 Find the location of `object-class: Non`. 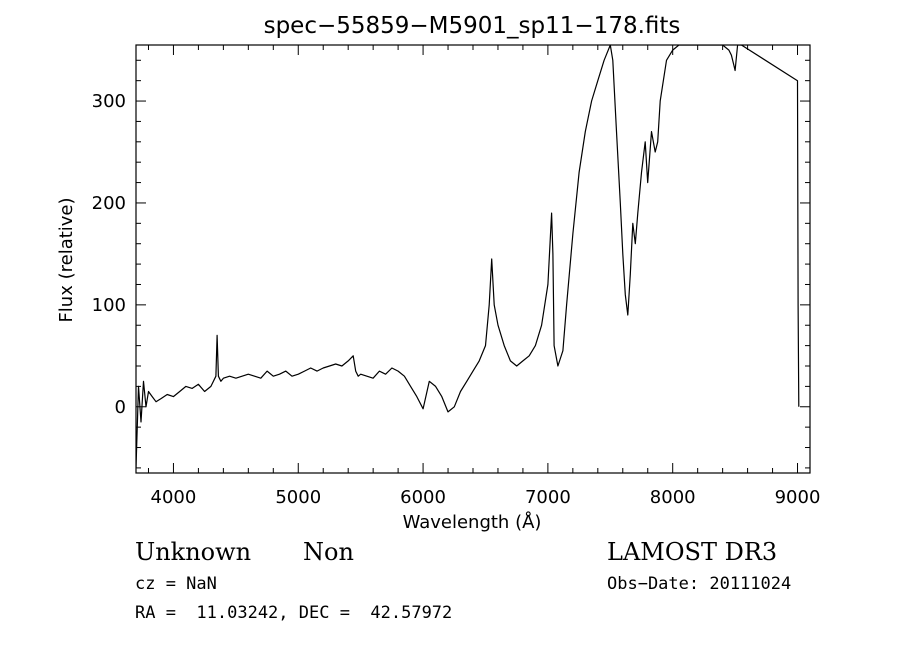

object-class: Non is located at coordinates (328, 552).